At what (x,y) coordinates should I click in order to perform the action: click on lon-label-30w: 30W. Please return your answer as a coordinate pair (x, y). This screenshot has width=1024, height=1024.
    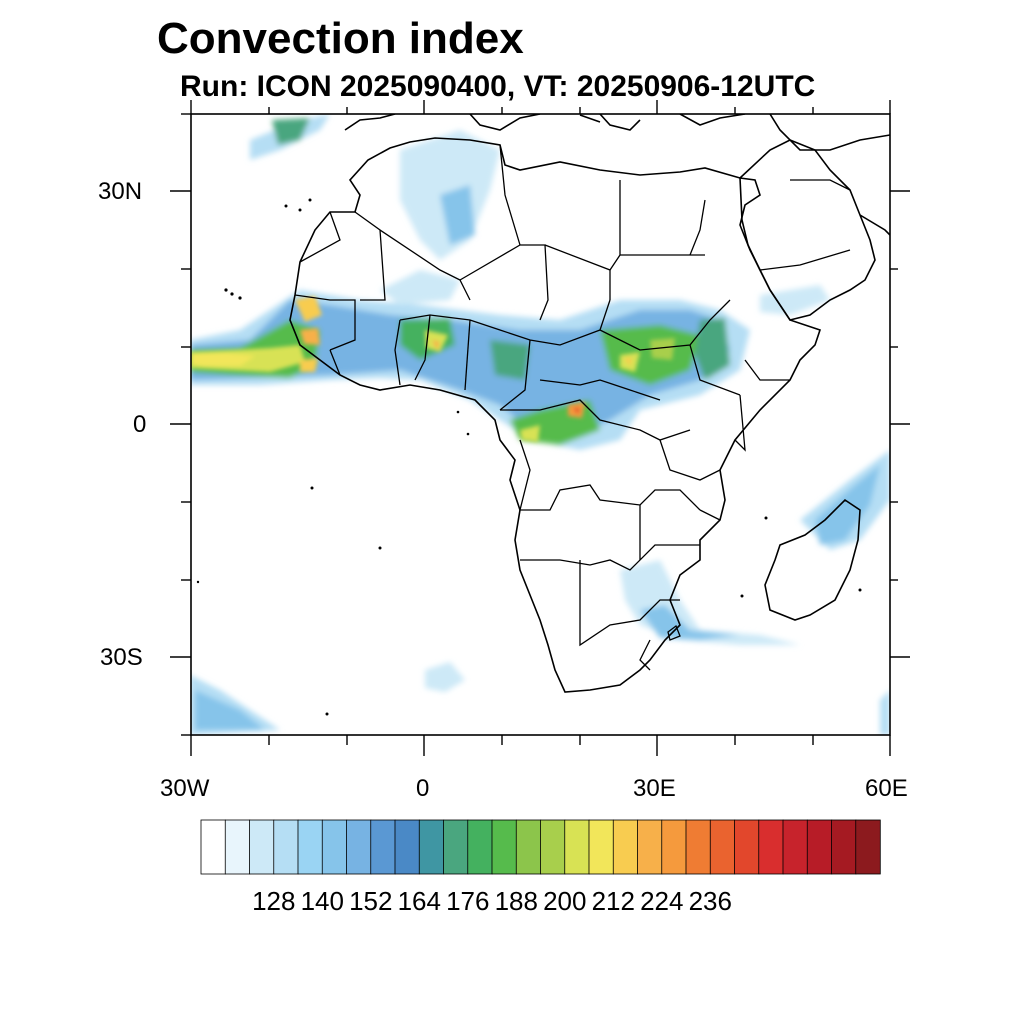
    Looking at the image, I should click on (185, 788).